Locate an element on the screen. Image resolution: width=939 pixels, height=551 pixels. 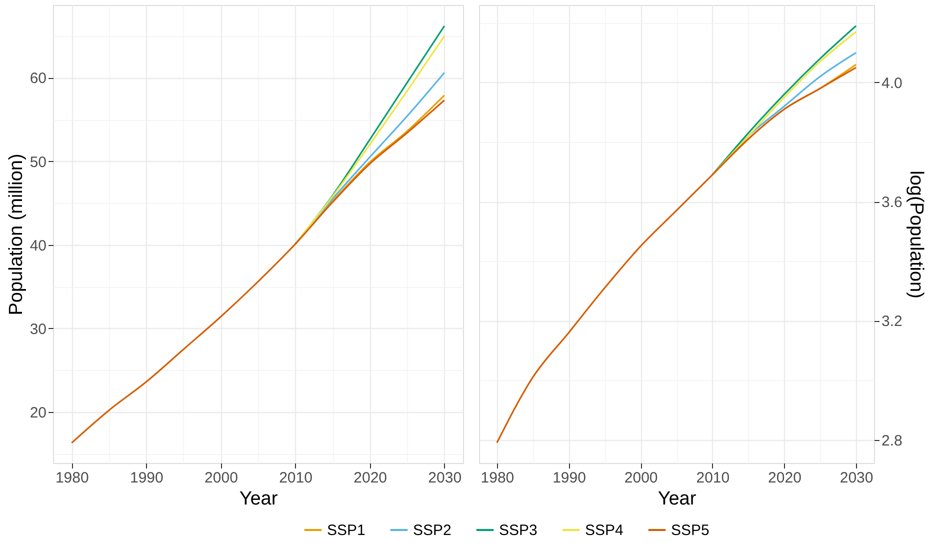
legend-label: SSP3 is located at coordinates (518, 530).